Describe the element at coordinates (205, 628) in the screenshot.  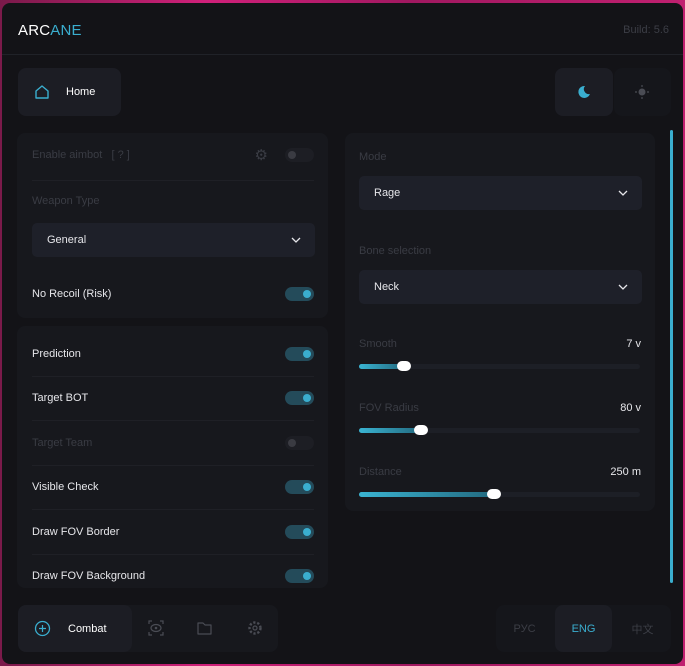
I see `folder-icon` at that location.